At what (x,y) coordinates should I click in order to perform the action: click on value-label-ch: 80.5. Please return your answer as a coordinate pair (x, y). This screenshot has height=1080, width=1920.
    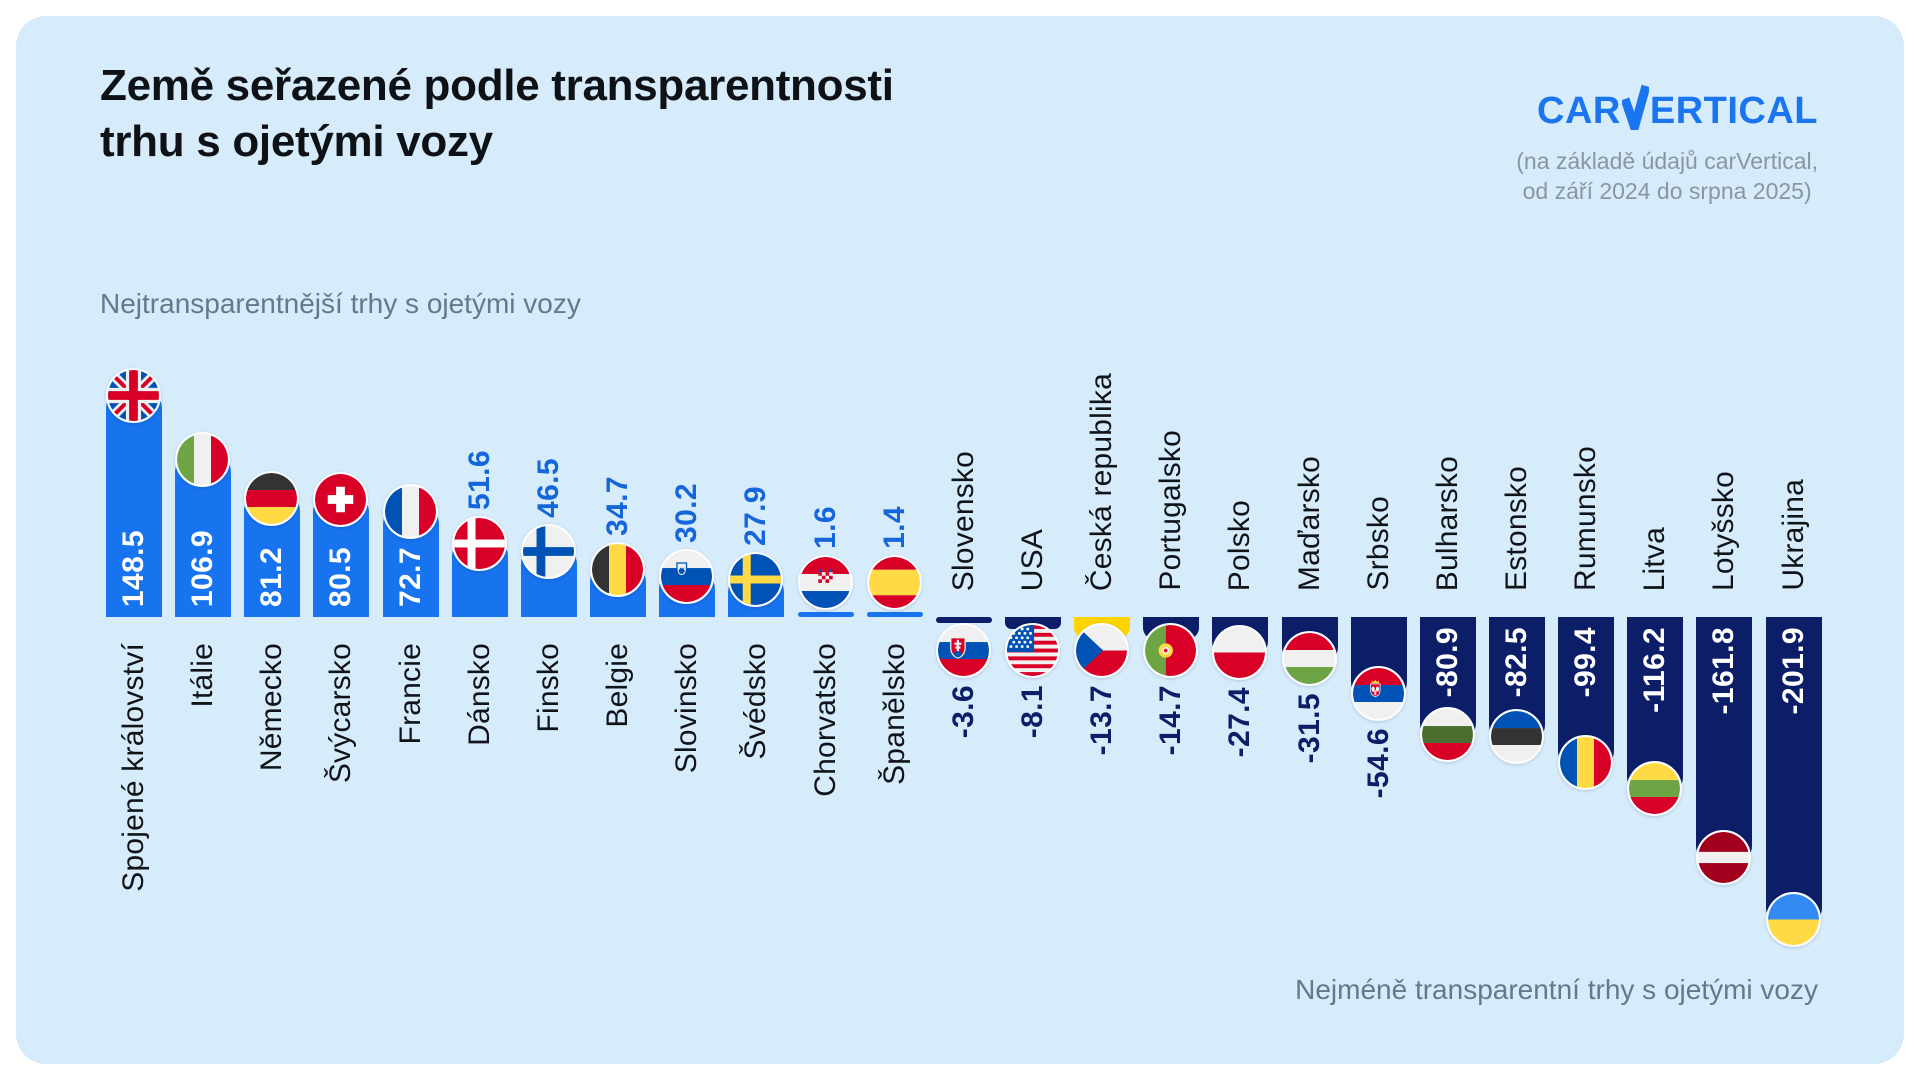
    Looking at the image, I should click on (341, 577).